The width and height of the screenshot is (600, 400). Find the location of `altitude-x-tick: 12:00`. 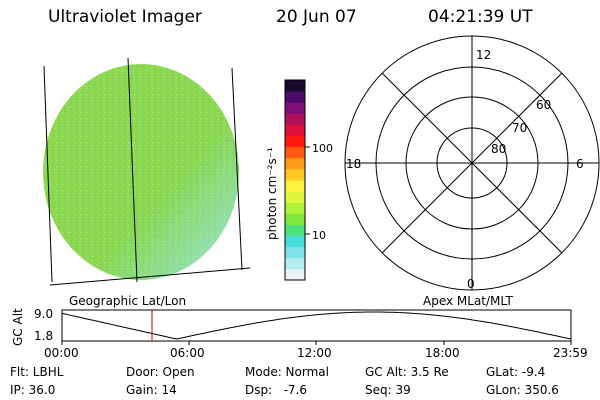

altitude-x-tick: 12:00 is located at coordinates (314, 353).